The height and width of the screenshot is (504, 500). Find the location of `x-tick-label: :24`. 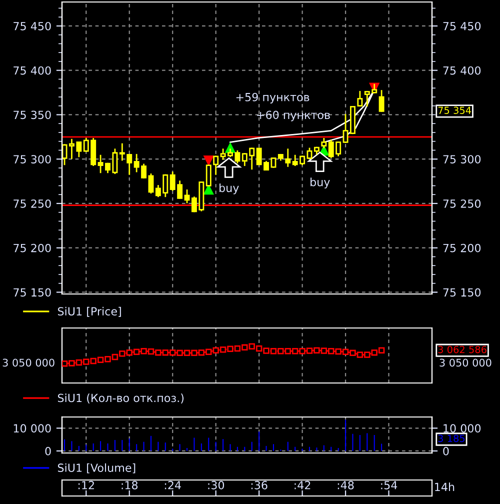

x-tick-label: :24 is located at coordinates (172, 485).